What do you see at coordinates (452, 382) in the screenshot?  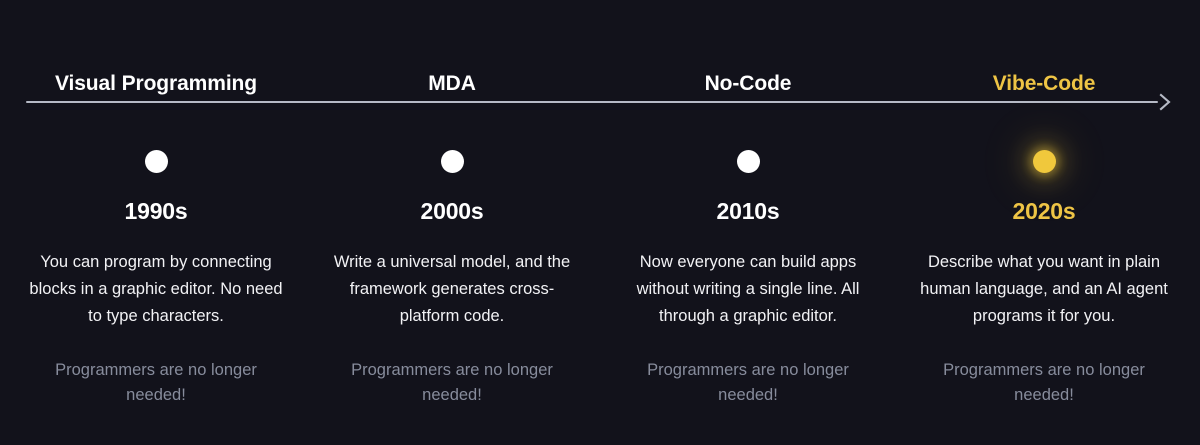 I see `note-2000s: Programmers are no longer needed!` at bounding box center [452, 382].